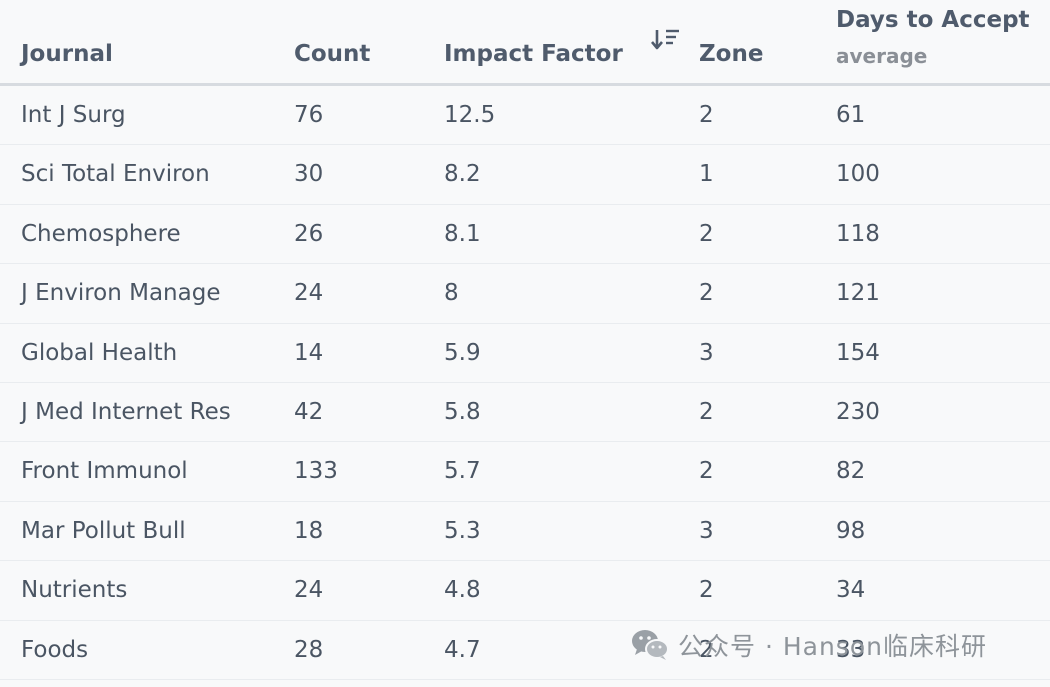 The width and height of the screenshot is (1050, 687). Describe the element at coordinates (851, 471) in the screenshot. I see `cell-days: 82` at that location.